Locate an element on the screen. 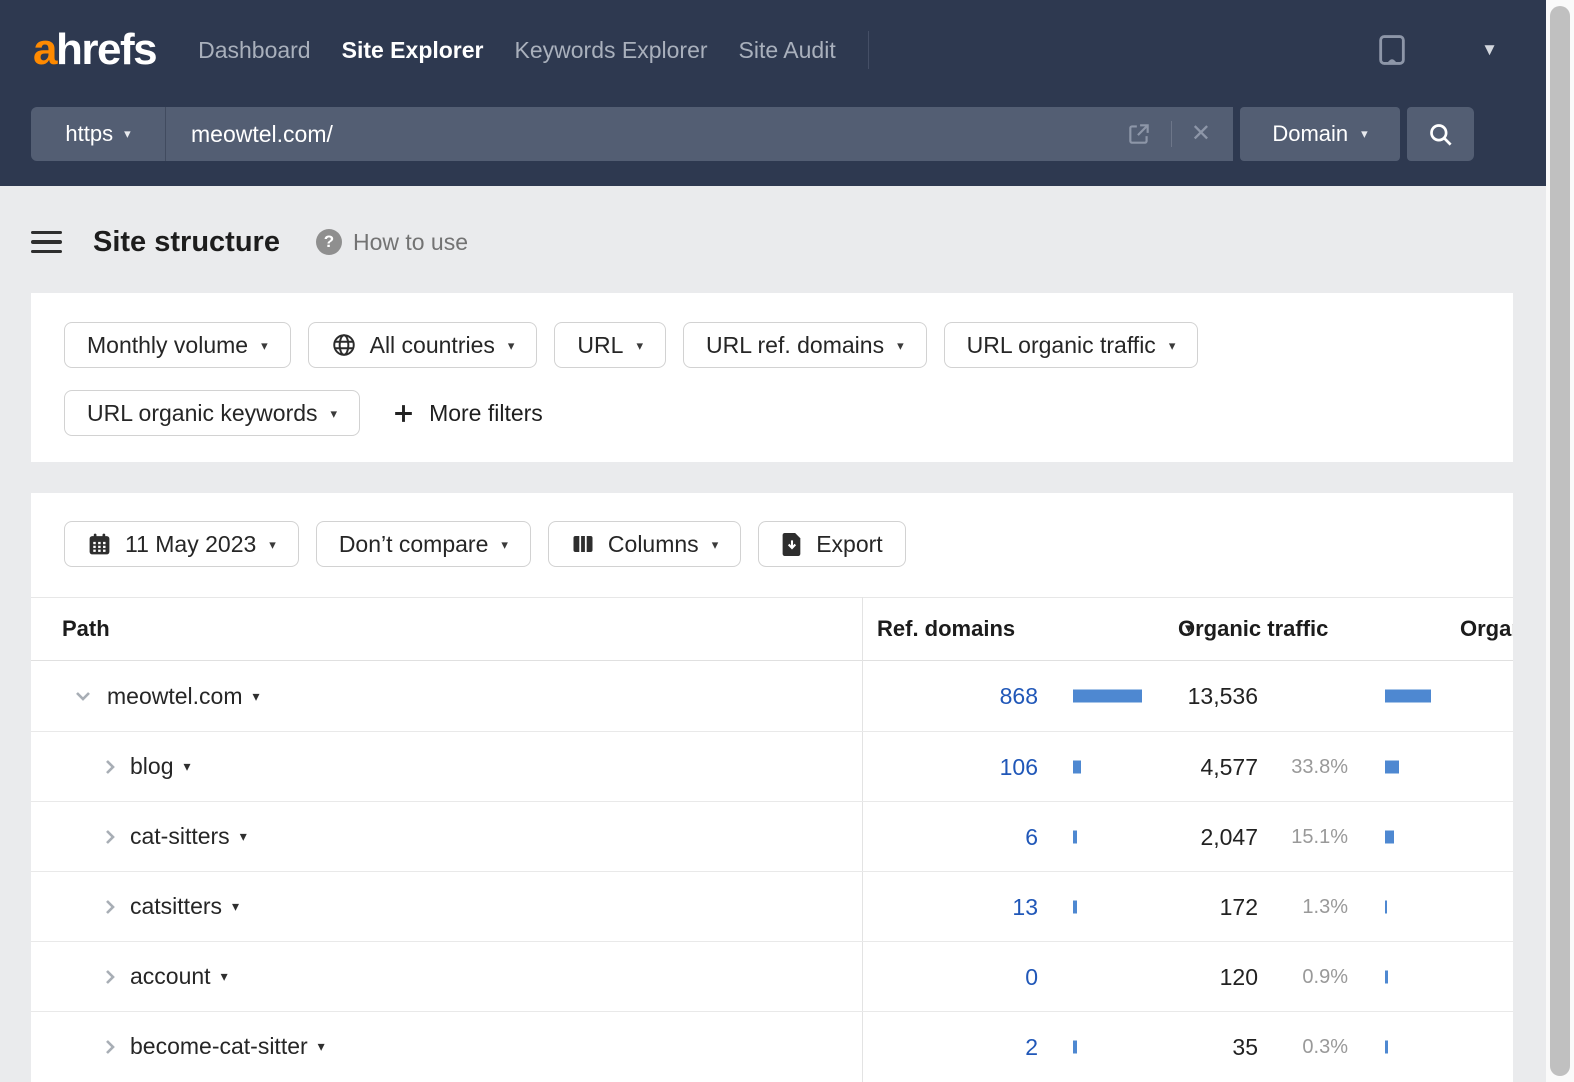 Image resolution: width=1574 pixels, height=1082 pixels. date-label: 11 May 2023 is located at coordinates (191, 543).